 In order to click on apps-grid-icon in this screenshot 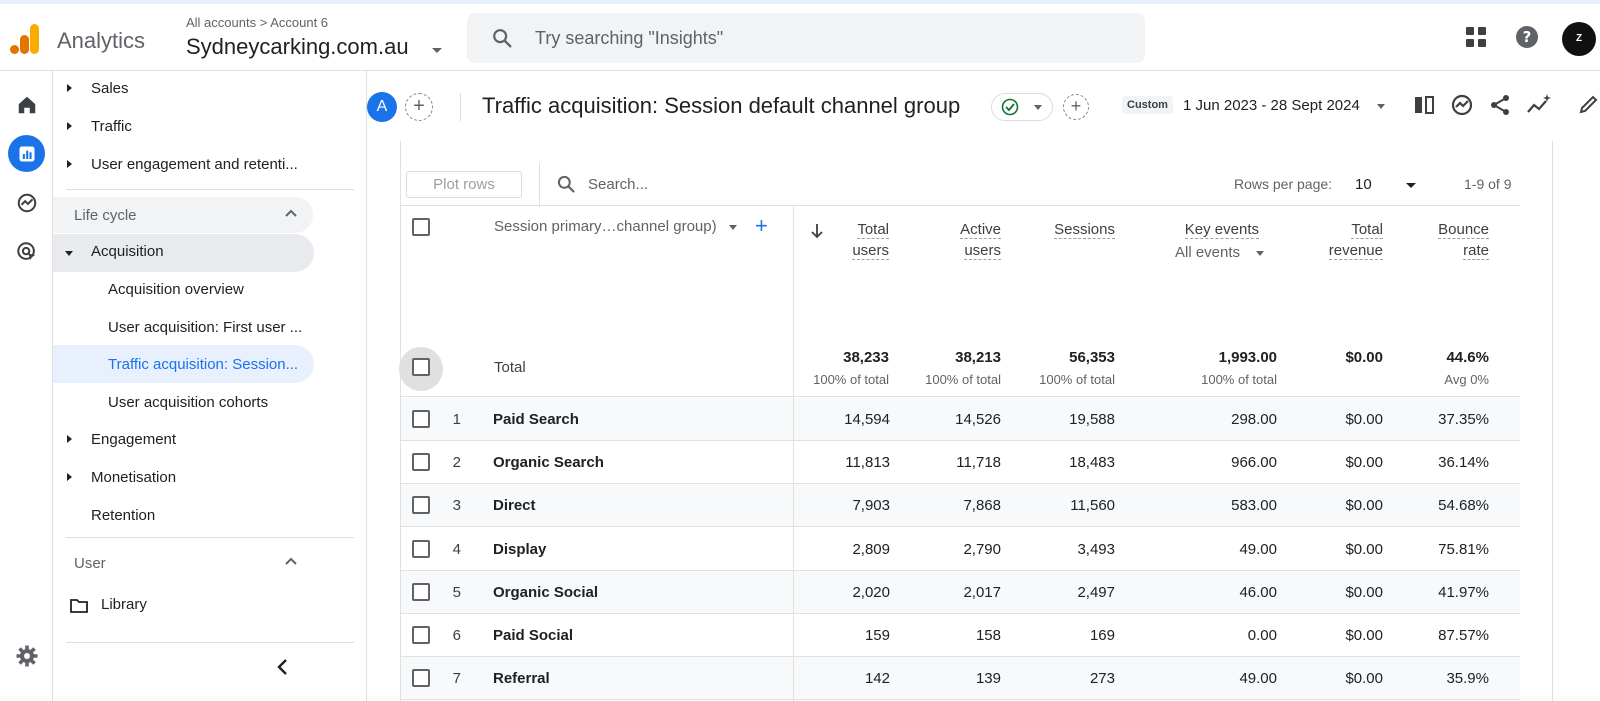, I will do `click(1476, 37)`.